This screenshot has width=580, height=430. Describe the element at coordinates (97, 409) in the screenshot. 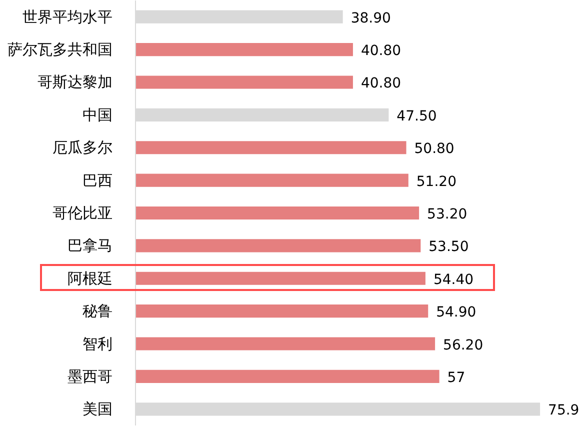

I see `y-tick-label: 美国` at that location.